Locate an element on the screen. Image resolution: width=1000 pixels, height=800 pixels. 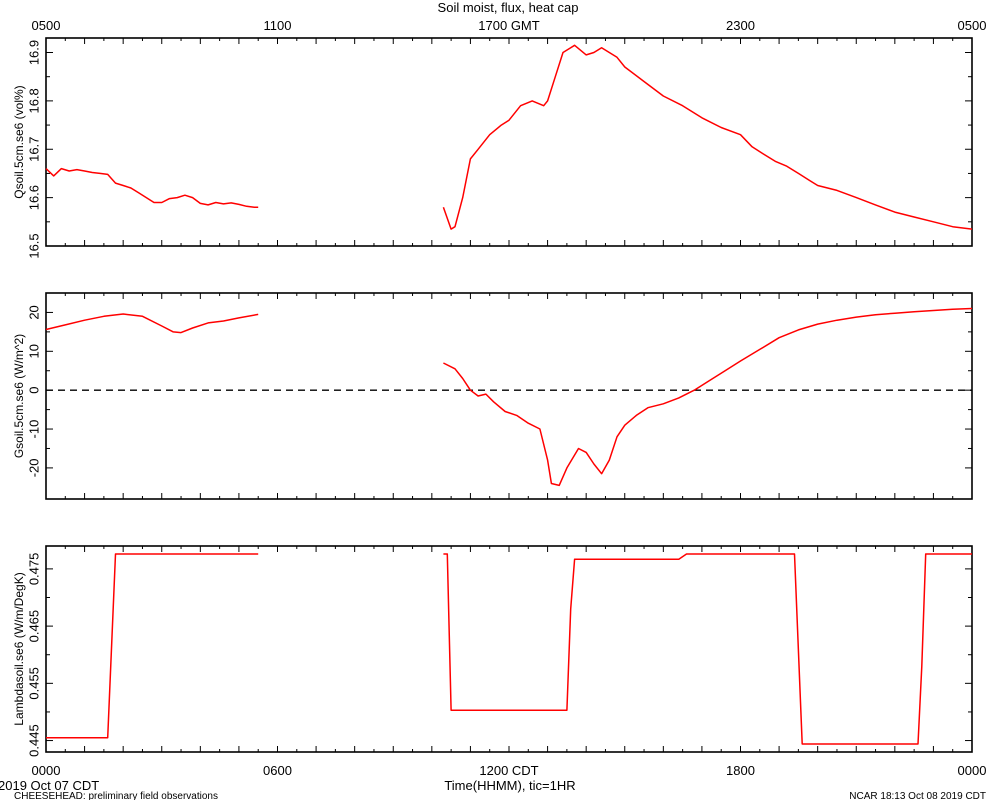
y-tick-label: 16.7 is located at coordinates (33, 149).